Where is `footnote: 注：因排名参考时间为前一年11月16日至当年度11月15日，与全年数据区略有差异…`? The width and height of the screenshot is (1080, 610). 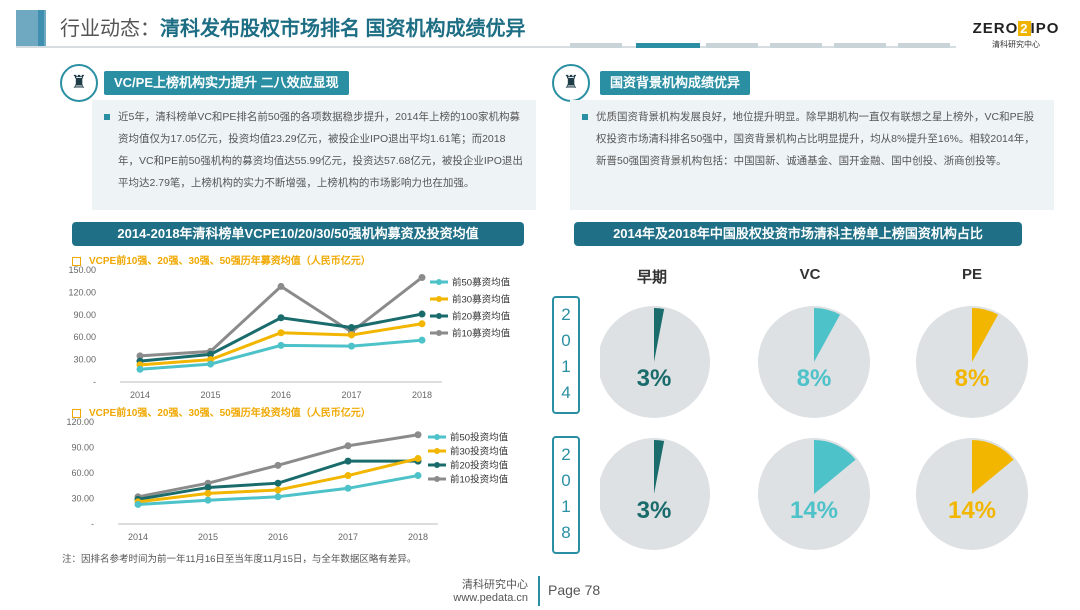
footnote: 注：因排名参考时间为前一年11月16日至当年度11月15日，与全年数据区略有差异… is located at coordinates (239, 559).